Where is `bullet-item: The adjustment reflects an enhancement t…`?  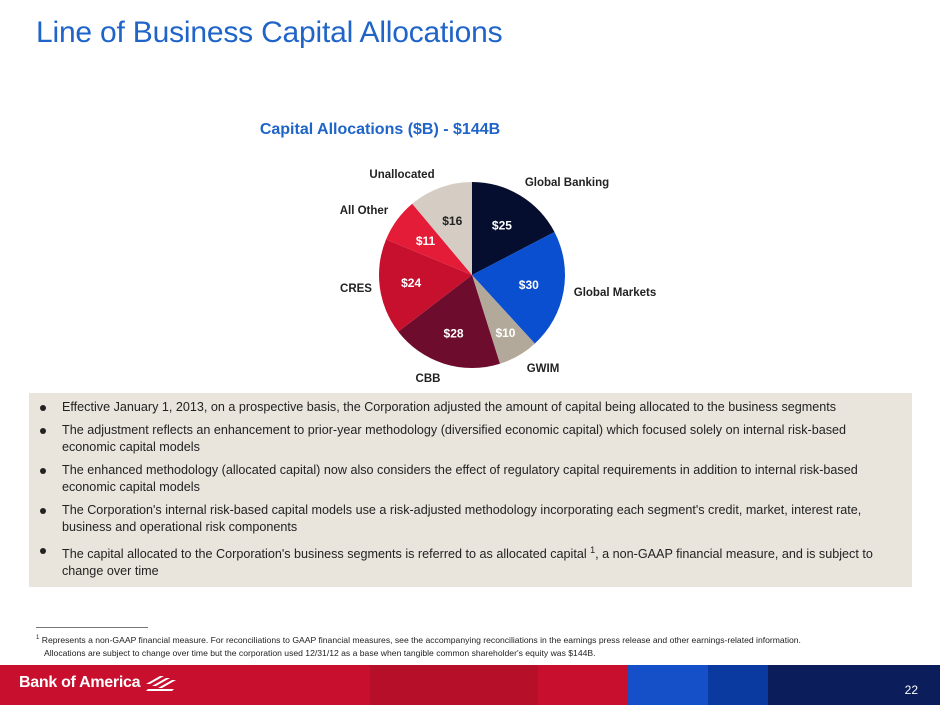 bullet-item: The adjustment reflects an enhancement t… is located at coordinates (471, 439).